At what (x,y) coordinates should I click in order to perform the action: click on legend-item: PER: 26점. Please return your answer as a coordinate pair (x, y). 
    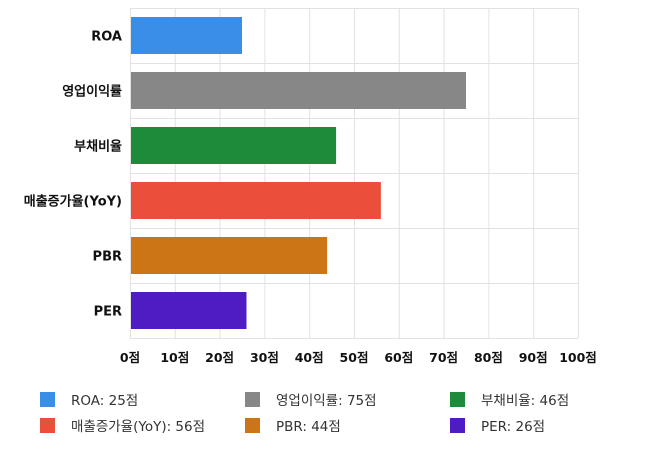
    Looking at the image, I should click on (545, 425).